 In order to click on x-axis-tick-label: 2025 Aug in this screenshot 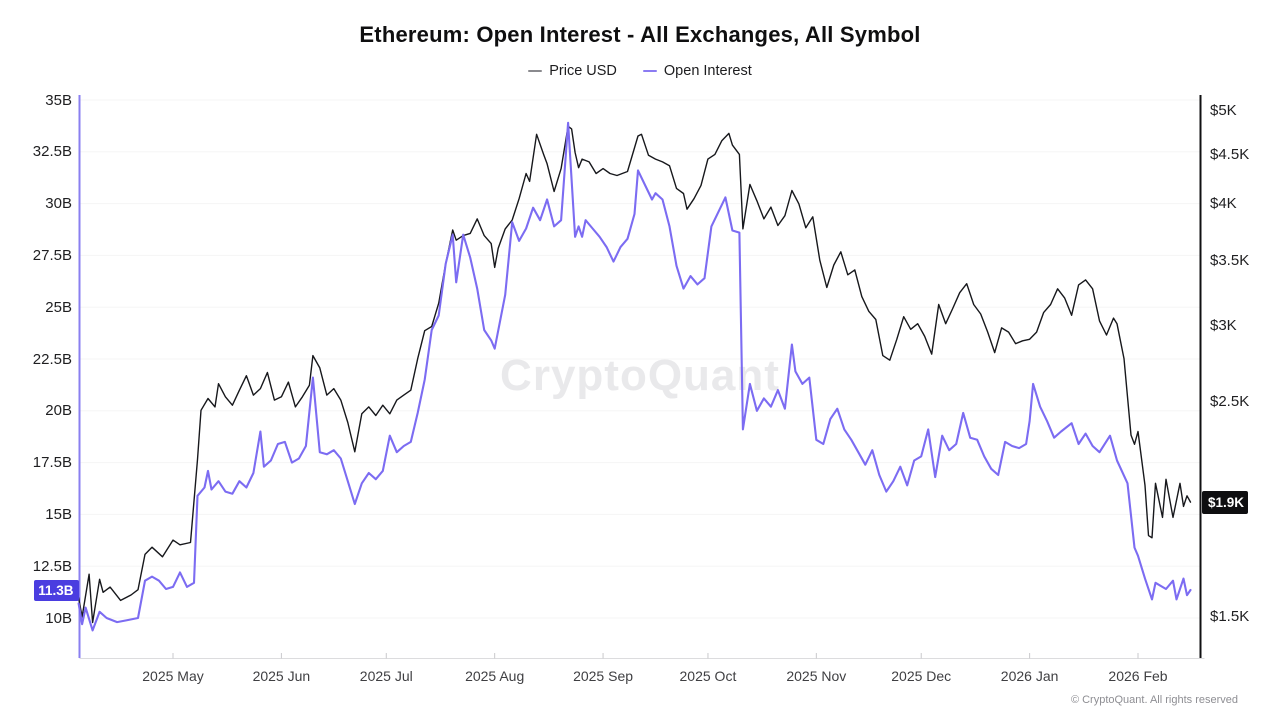, I will do `click(495, 676)`.